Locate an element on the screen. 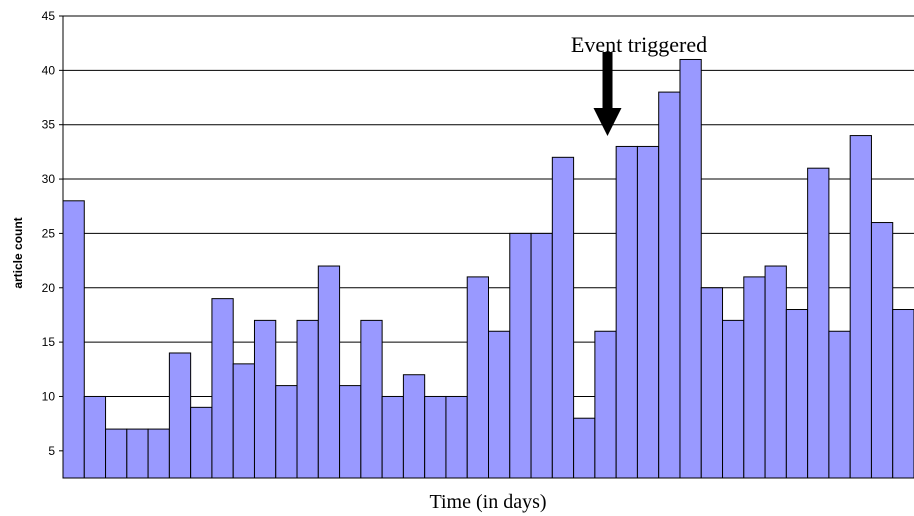 This screenshot has height=516, width=914. y-tick-label: 45 is located at coordinates (49, 16).